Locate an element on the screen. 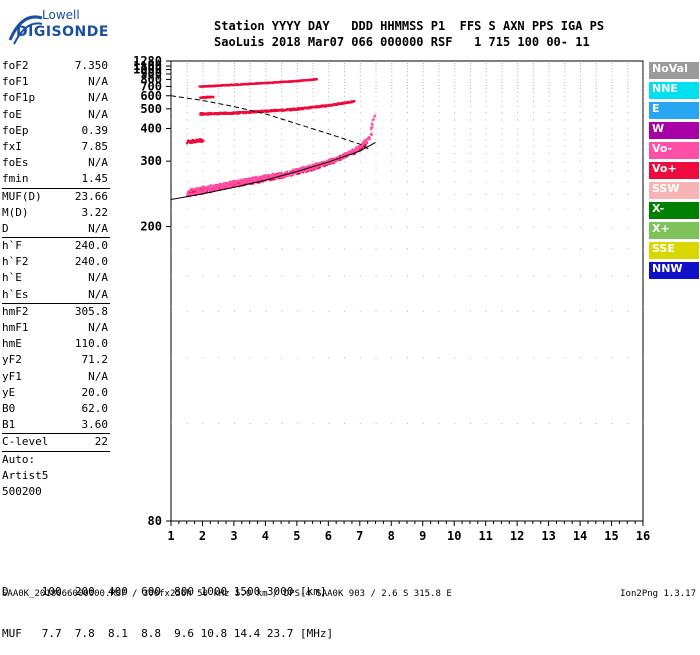 The height and width of the screenshot is (655, 700). param-row: C-level 22 is located at coordinates (56, 442).